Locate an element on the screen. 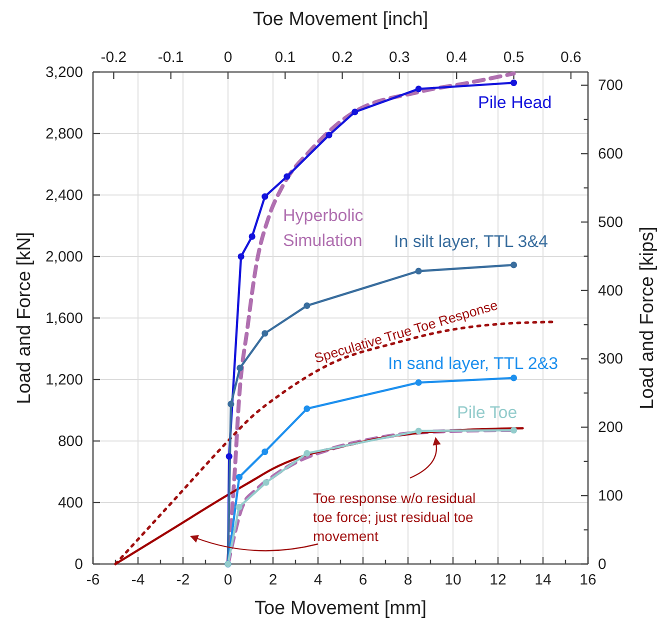 Image resolution: width=665 pixels, height=623 pixels. x-tick-label: 10 is located at coordinates (453, 580).